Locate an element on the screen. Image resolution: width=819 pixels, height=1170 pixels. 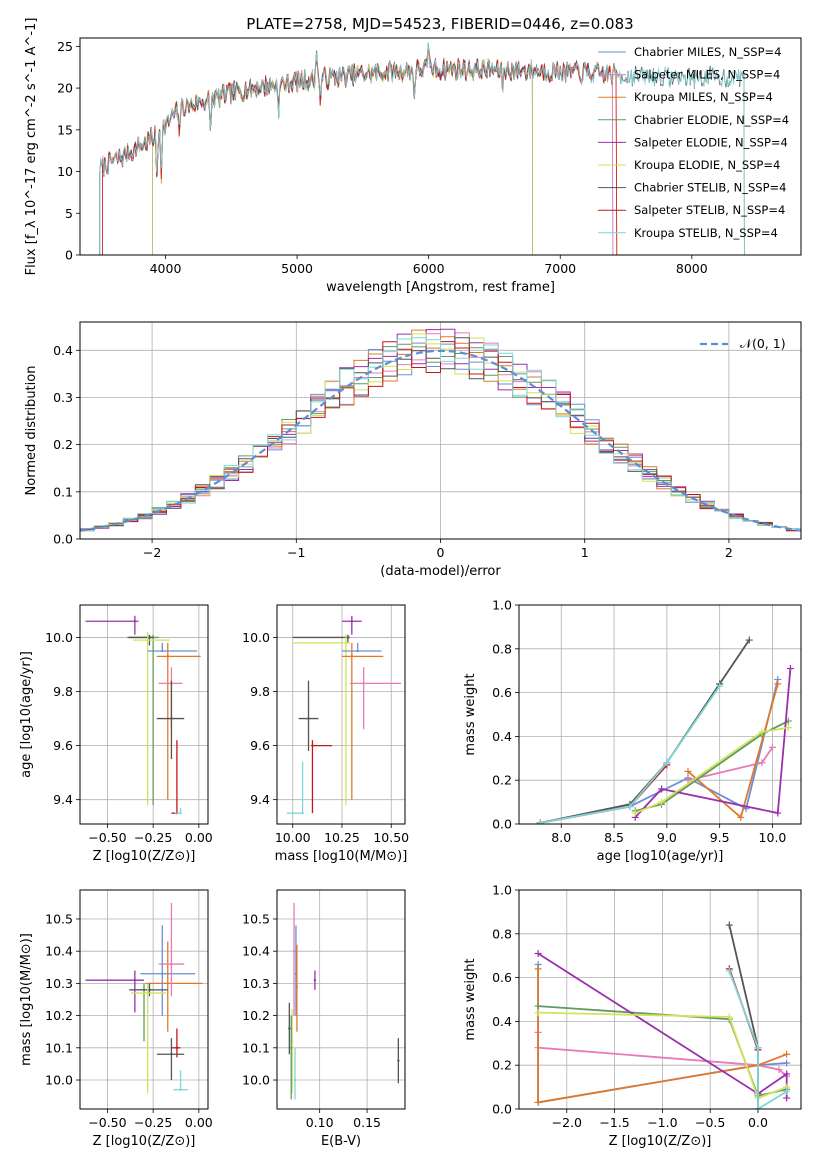
y-tick-label: 0 is located at coordinates (69, 255).